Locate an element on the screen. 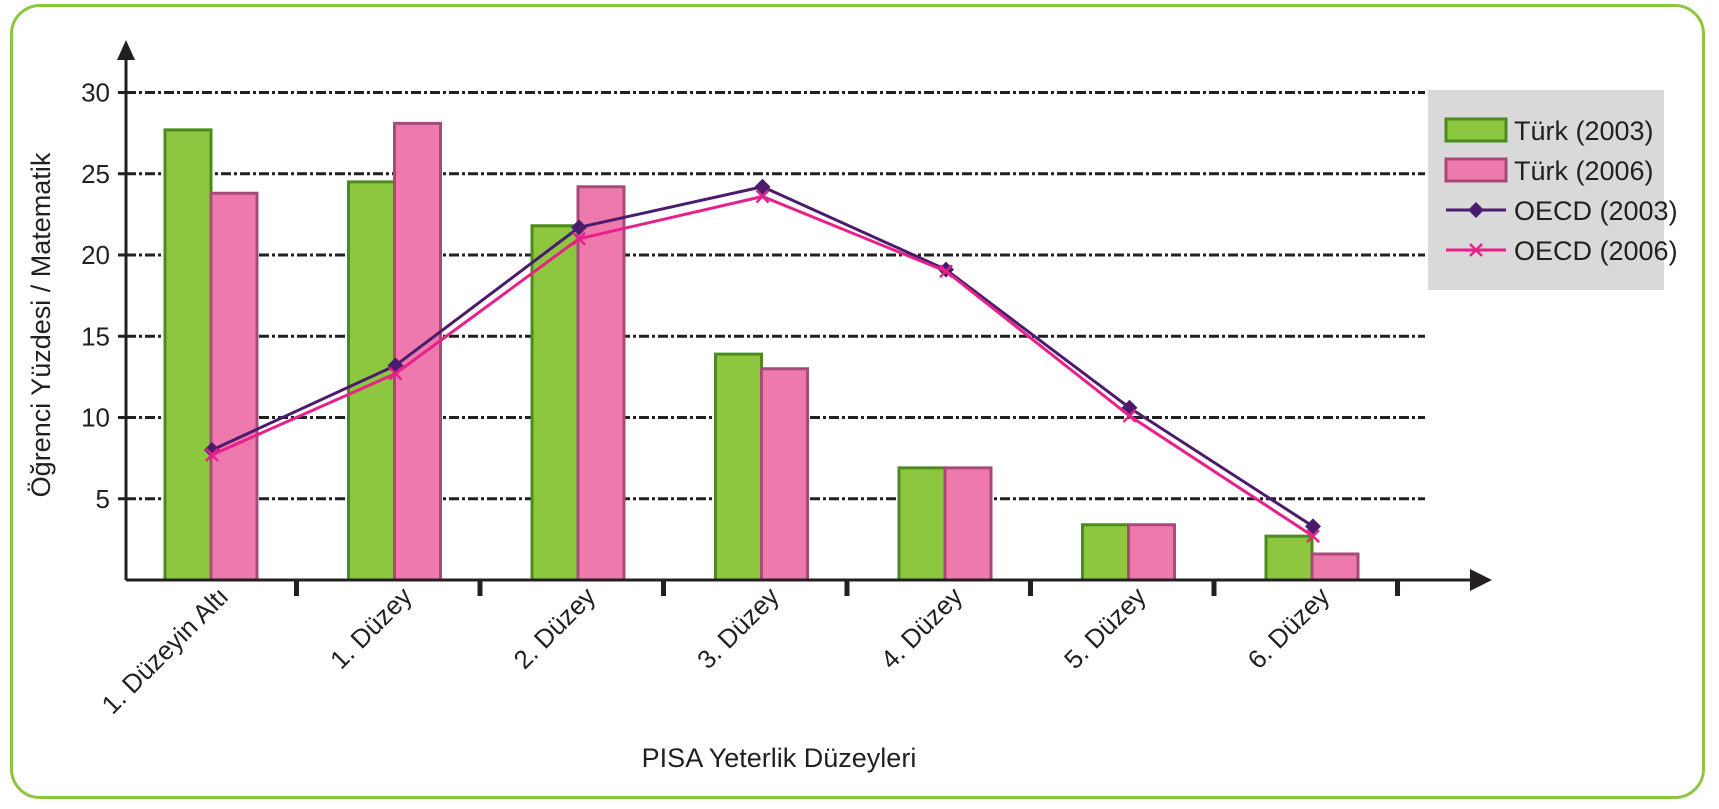 The height and width of the screenshot is (809, 1719). point-oecd-2003 is located at coordinates (579, 227).